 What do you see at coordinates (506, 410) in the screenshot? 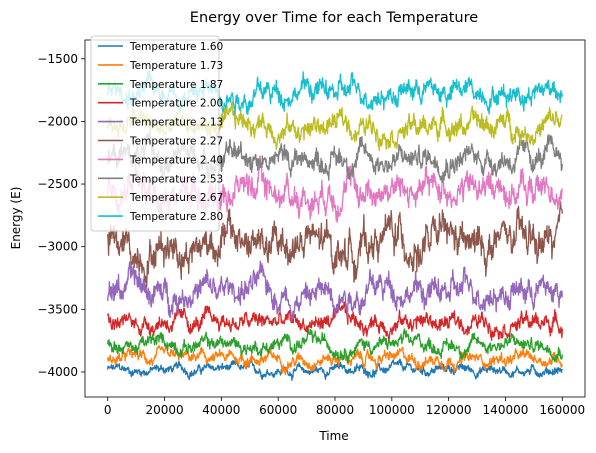
I see `x-tick-label: 140000` at bounding box center [506, 410].